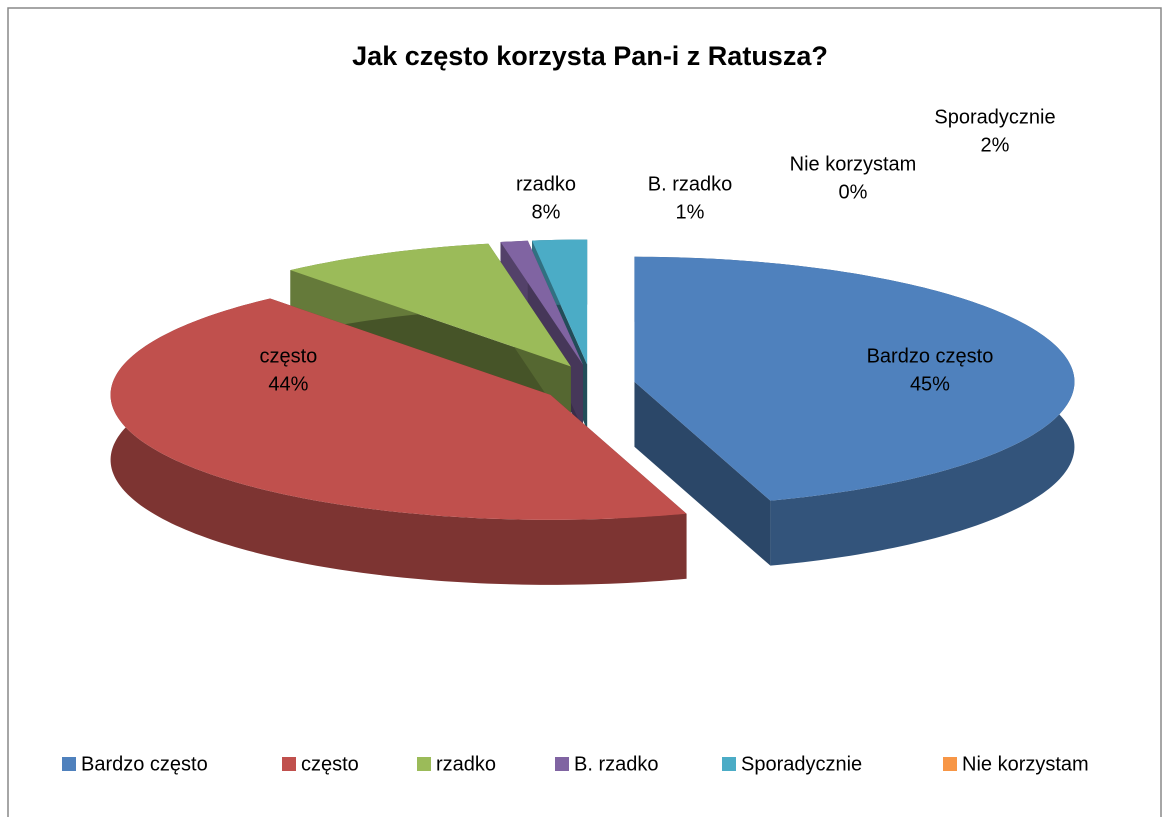 This screenshot has height=817, width=1164. What do you see at coordinates (288, 384) in the screenshot?
I see `data-label: 44%` at bounding box center [288, 384].